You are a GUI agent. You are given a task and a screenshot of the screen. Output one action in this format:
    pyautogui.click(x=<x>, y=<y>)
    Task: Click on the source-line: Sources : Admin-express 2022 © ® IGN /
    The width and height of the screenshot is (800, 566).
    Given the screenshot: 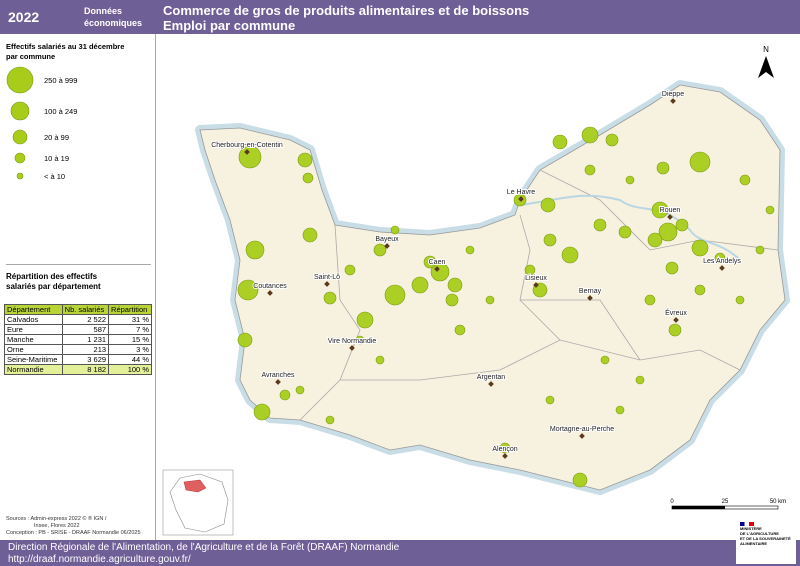 What is the action you would take?
    pyautogui.click(x=56, y=519)
    